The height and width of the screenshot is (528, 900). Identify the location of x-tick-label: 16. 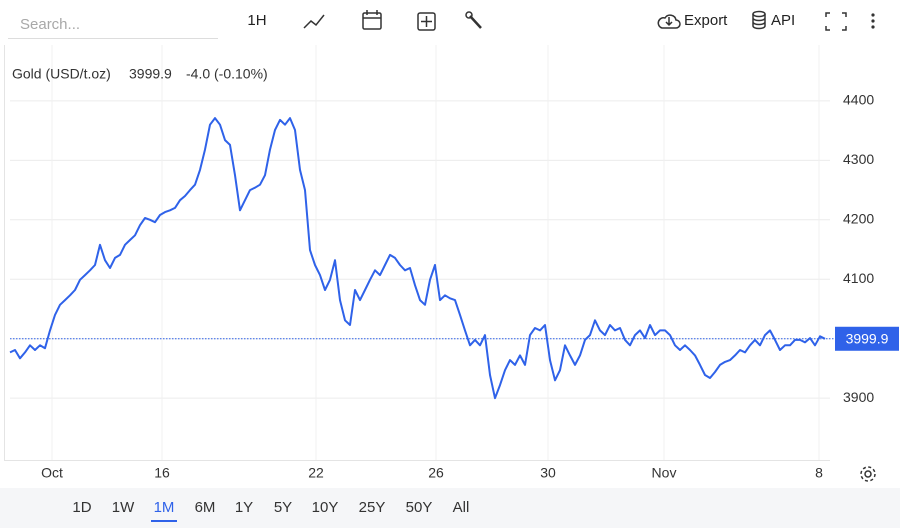
(162, 473).